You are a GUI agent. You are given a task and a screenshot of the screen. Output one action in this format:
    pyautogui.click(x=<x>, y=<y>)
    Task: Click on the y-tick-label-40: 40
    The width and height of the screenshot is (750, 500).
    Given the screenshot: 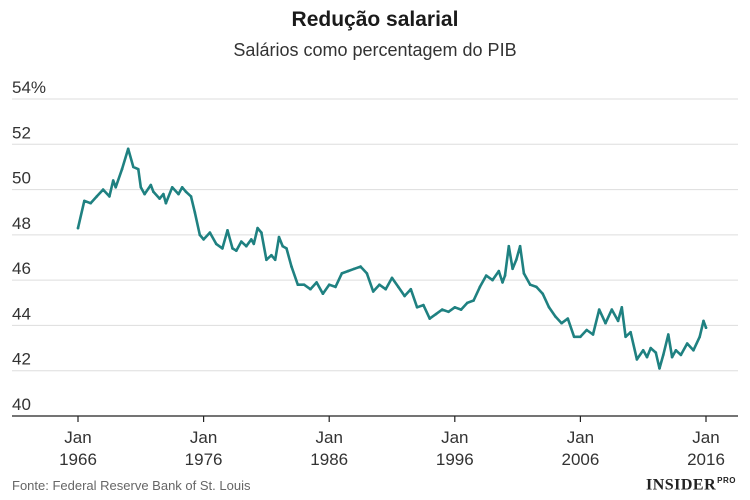 What is the action you would take?
    pyautogui.click(x=21, y=404)
    